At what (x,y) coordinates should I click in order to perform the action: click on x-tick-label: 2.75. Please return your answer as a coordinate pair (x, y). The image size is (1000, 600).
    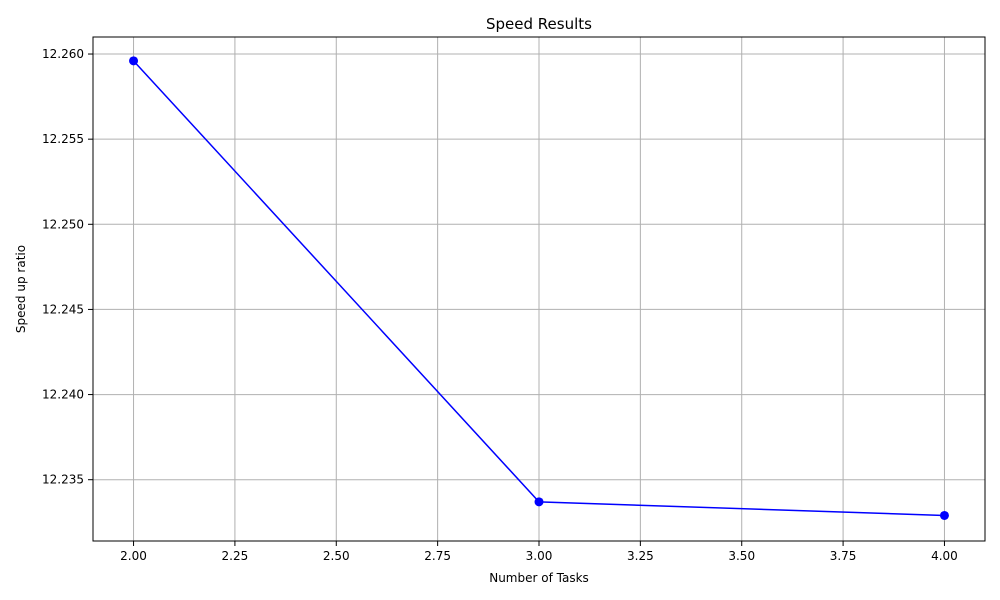
    Looking at the image, I should click on (437, 556).